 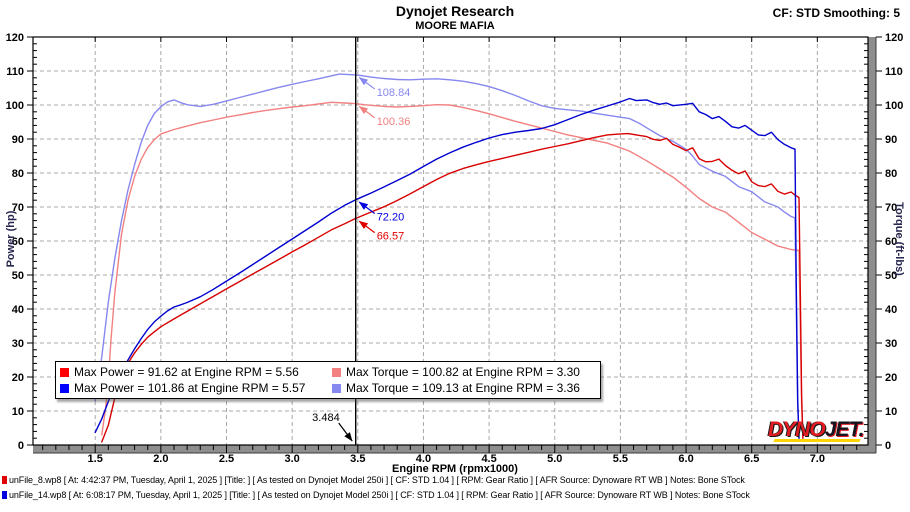 I want to click on svg-text: 4.0, so click(x=423, y=459).